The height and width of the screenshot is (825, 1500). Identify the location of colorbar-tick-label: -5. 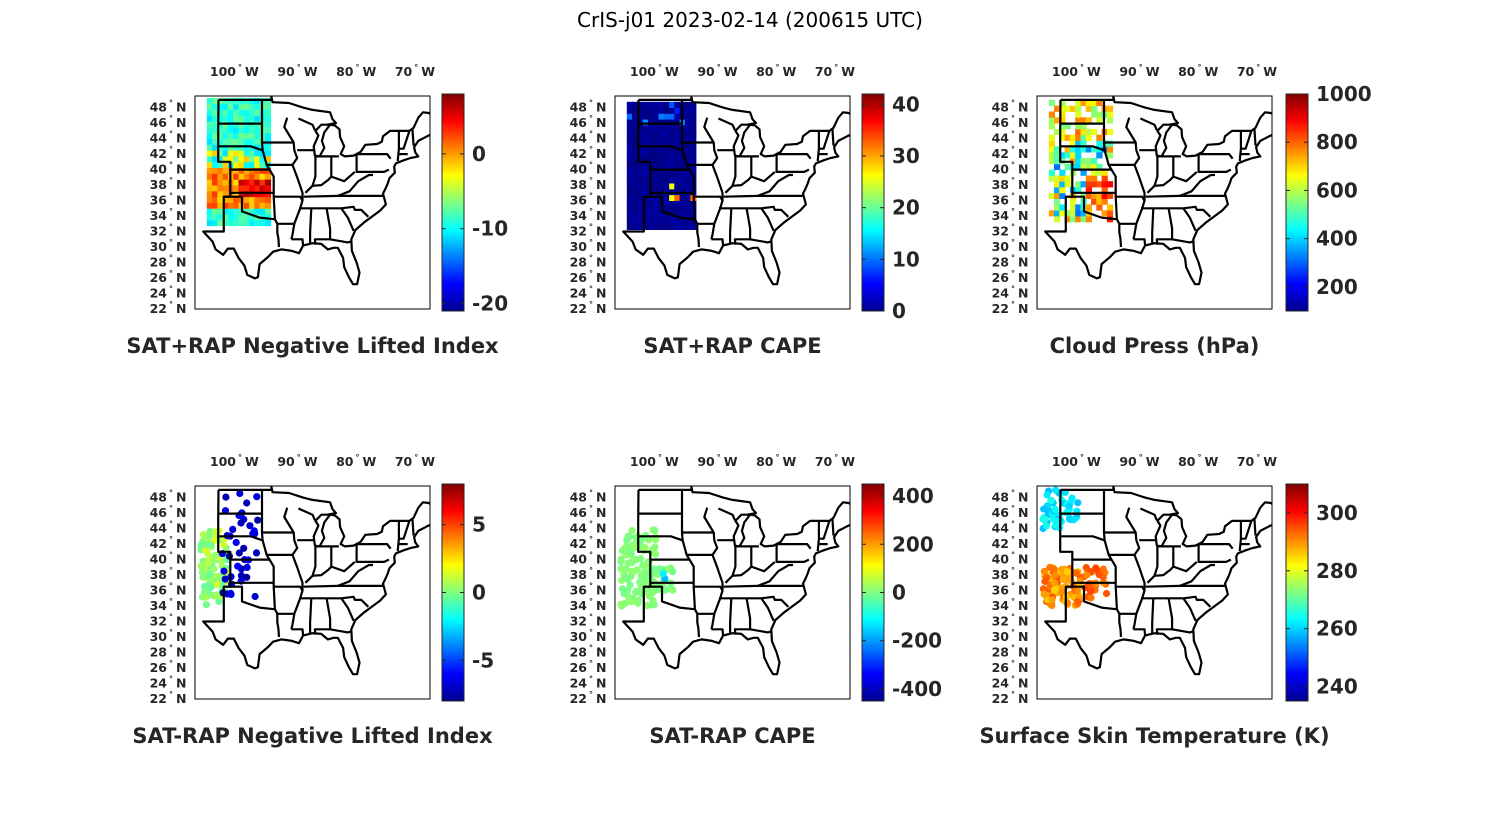
(483, 660).